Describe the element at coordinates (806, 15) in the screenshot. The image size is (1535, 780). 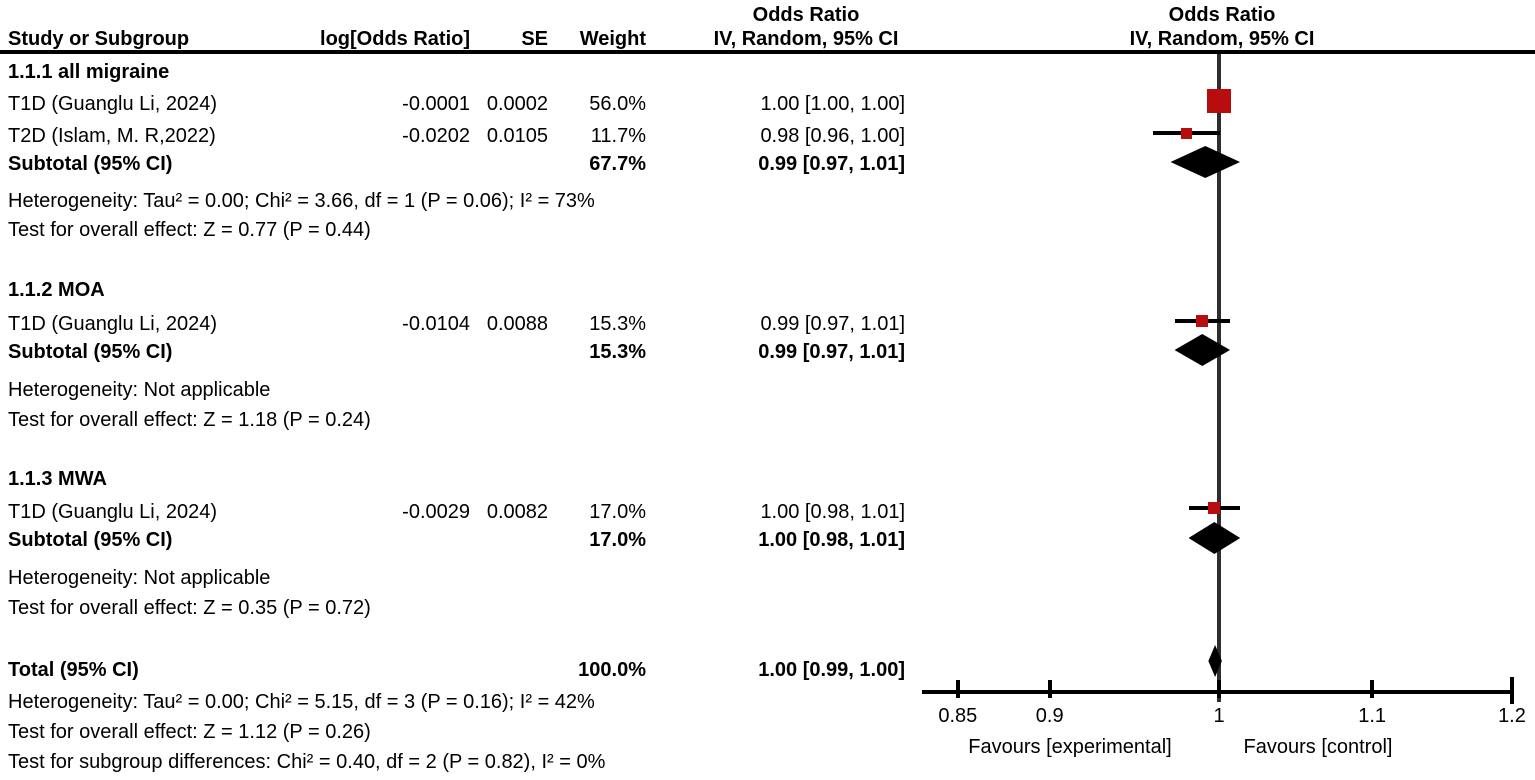
I see `effect-measure-header-left: Odds Ratio` at that location.